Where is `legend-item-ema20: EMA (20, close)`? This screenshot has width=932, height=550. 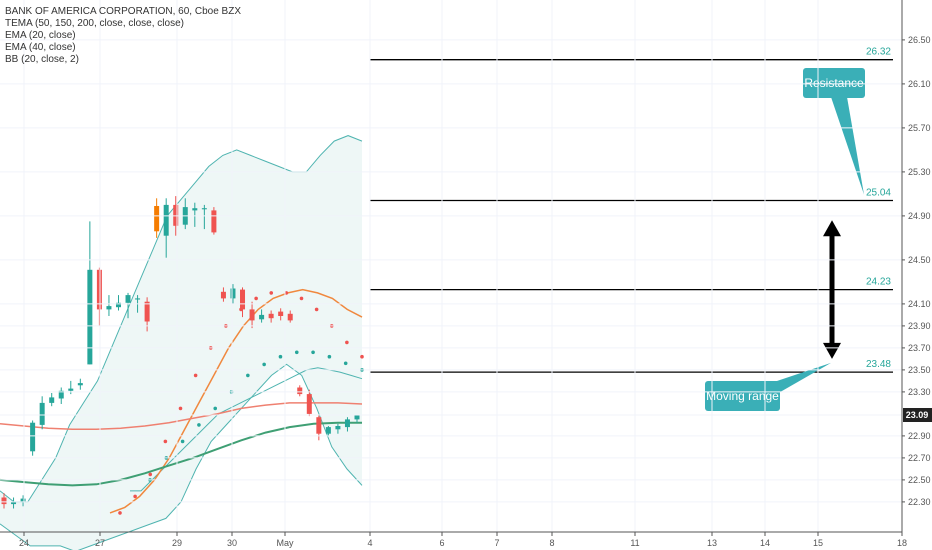 legend-item-ema20: EMA (20, close) is located at coordinates (40, 35).